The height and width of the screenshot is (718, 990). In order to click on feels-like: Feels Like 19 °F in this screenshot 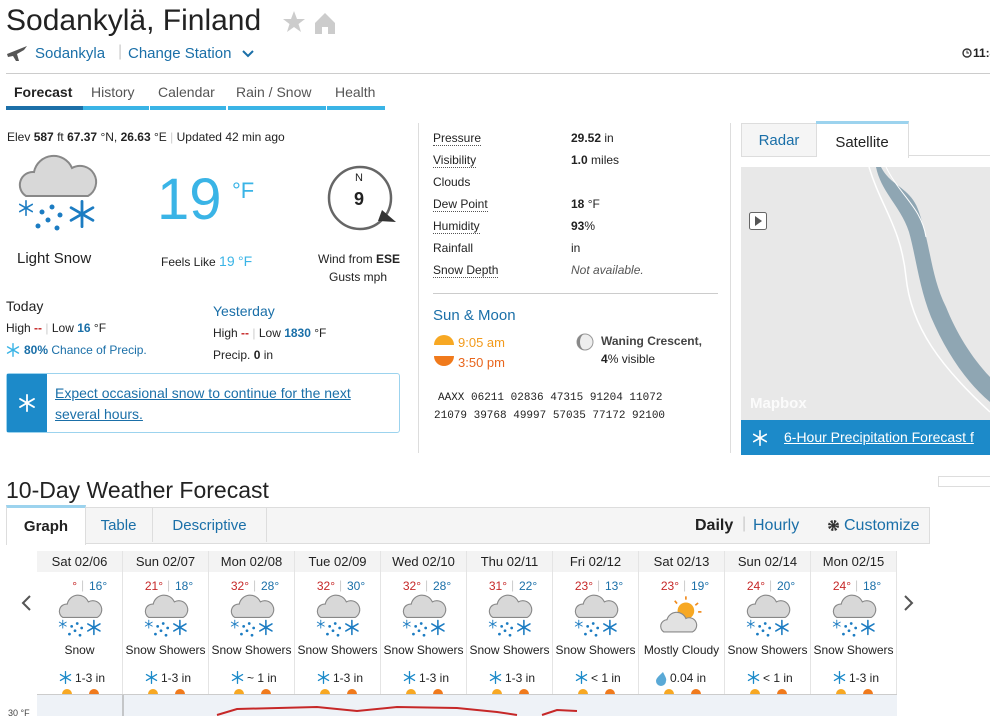, I will do `click(206, 261)`.